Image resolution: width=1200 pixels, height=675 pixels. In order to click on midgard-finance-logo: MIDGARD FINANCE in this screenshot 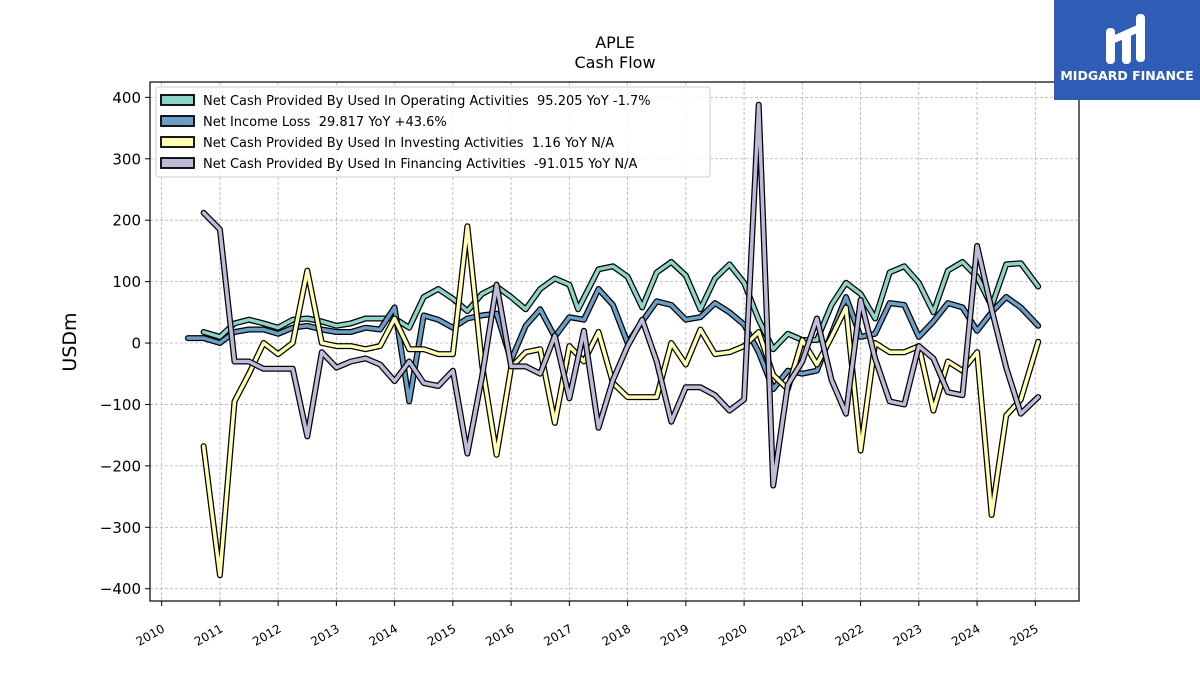, I will do `click(1127, 50)`.